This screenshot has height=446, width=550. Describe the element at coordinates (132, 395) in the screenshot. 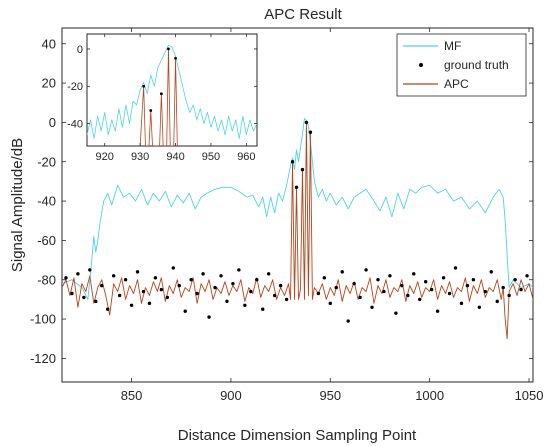

I see `main-x-tick-label: 850` at that location.